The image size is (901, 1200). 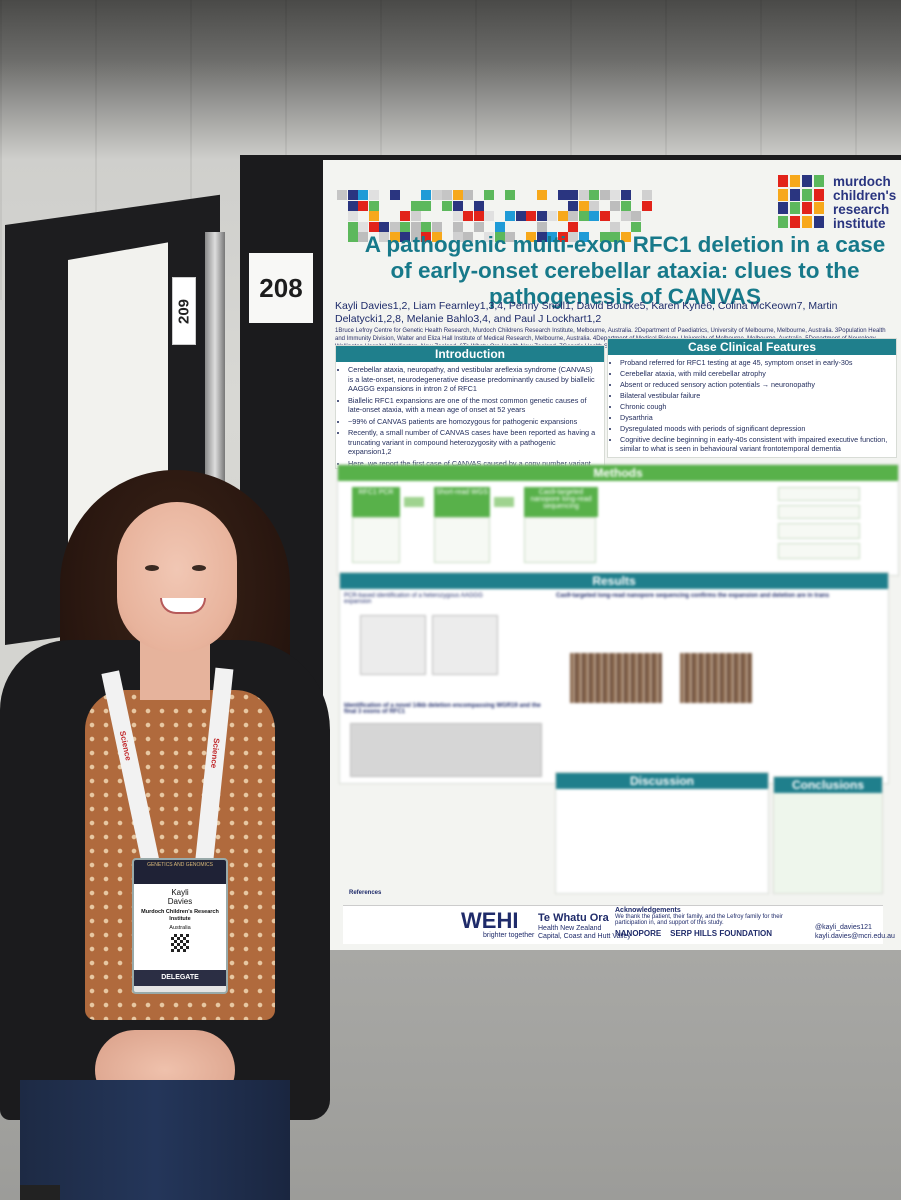 I want to click on eye-icon, so click(x=152, y=568).